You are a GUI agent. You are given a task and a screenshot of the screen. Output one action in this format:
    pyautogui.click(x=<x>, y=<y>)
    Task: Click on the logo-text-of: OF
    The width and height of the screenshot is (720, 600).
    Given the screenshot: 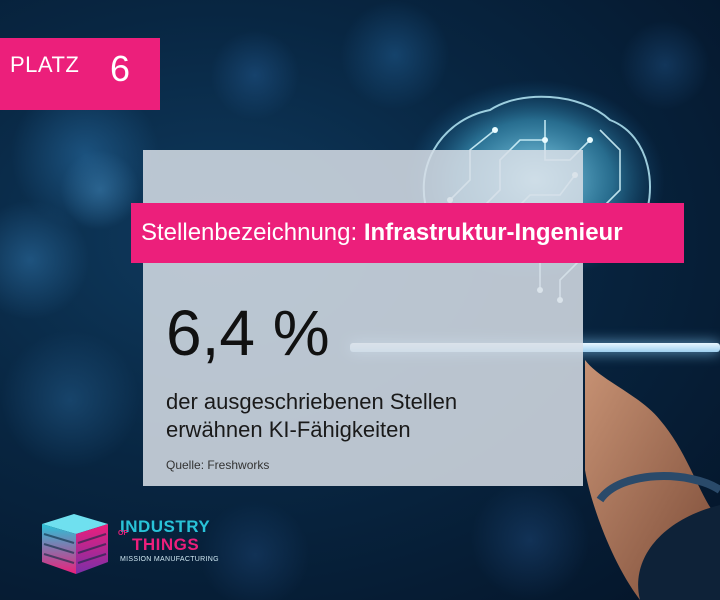 What is the action you would take?
    pyautogui.click(x=123, y=533)
    